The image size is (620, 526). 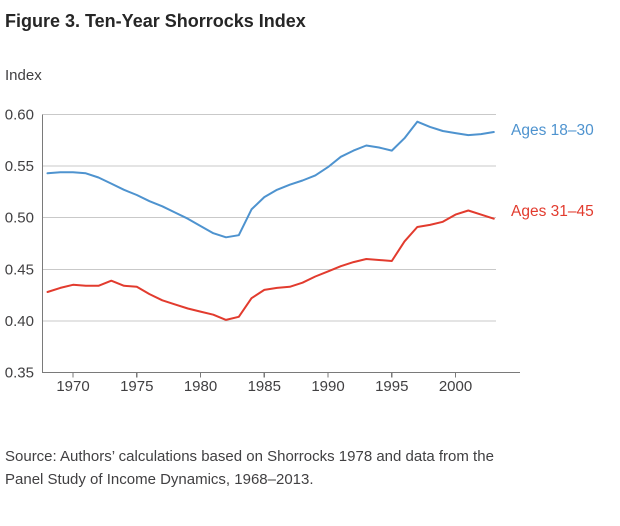 What do you see at coordinates (552, 211) in the screenshot?
I see `series-label-ages-31-45: Ages 31–45` at bounding box center [552, 211].